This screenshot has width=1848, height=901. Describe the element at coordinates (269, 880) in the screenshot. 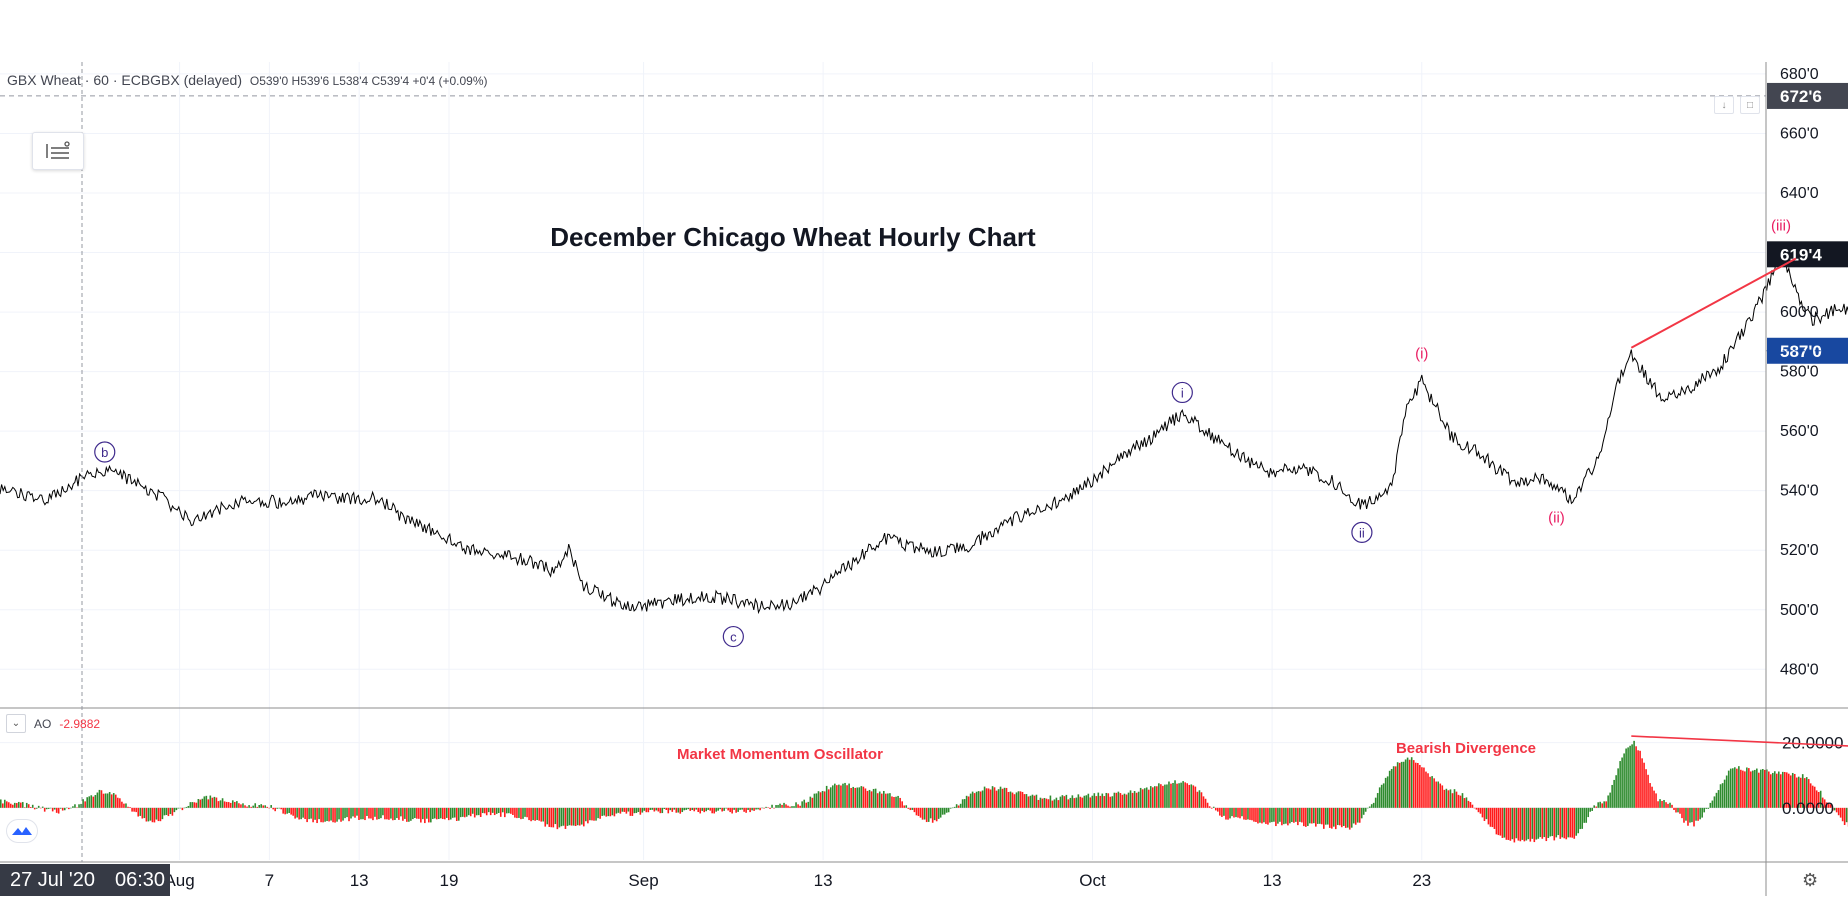

I see `time-tick-label: 7` at that location.